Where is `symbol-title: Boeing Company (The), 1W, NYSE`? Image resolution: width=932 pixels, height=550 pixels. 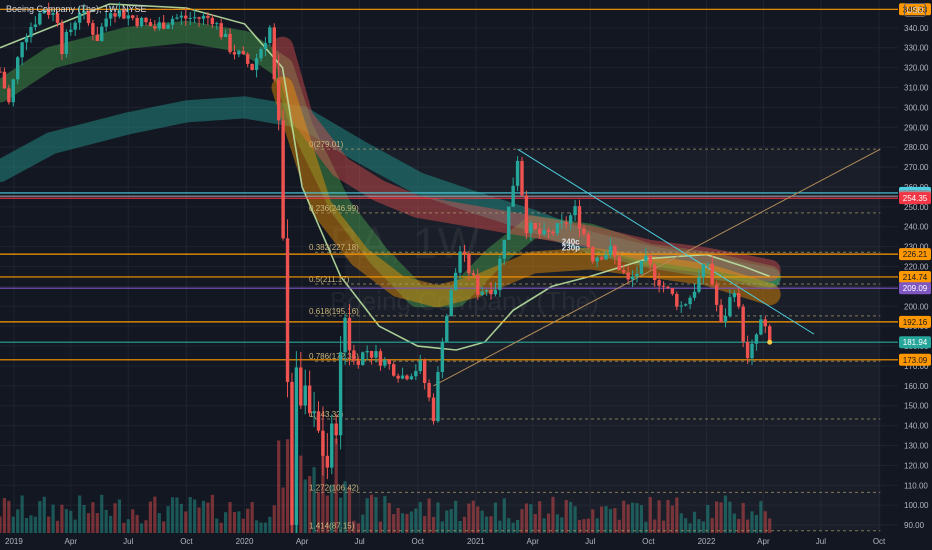
symbol-title: Boeing Company (The), 1W, NYSE is located at coordinates (76, 9).